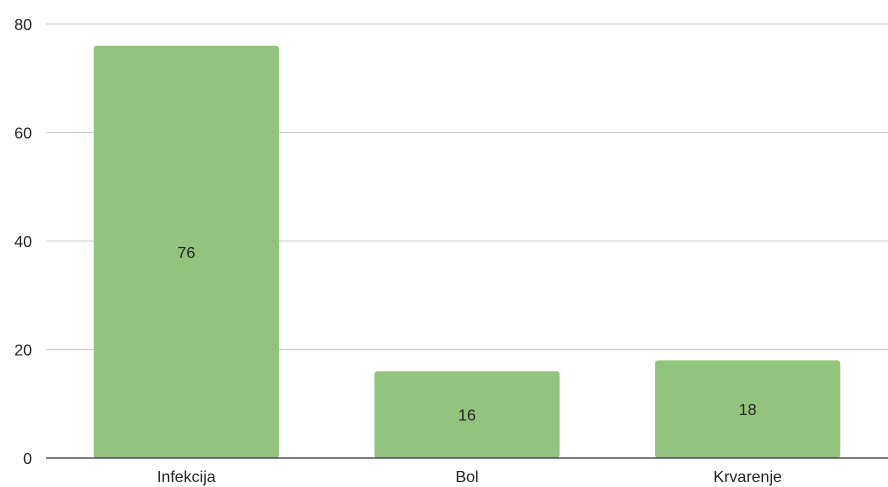 Image resolution: width=888 pixels, height=487 pixels. I want to click on y-tick-label: 40, so click(23, 242).